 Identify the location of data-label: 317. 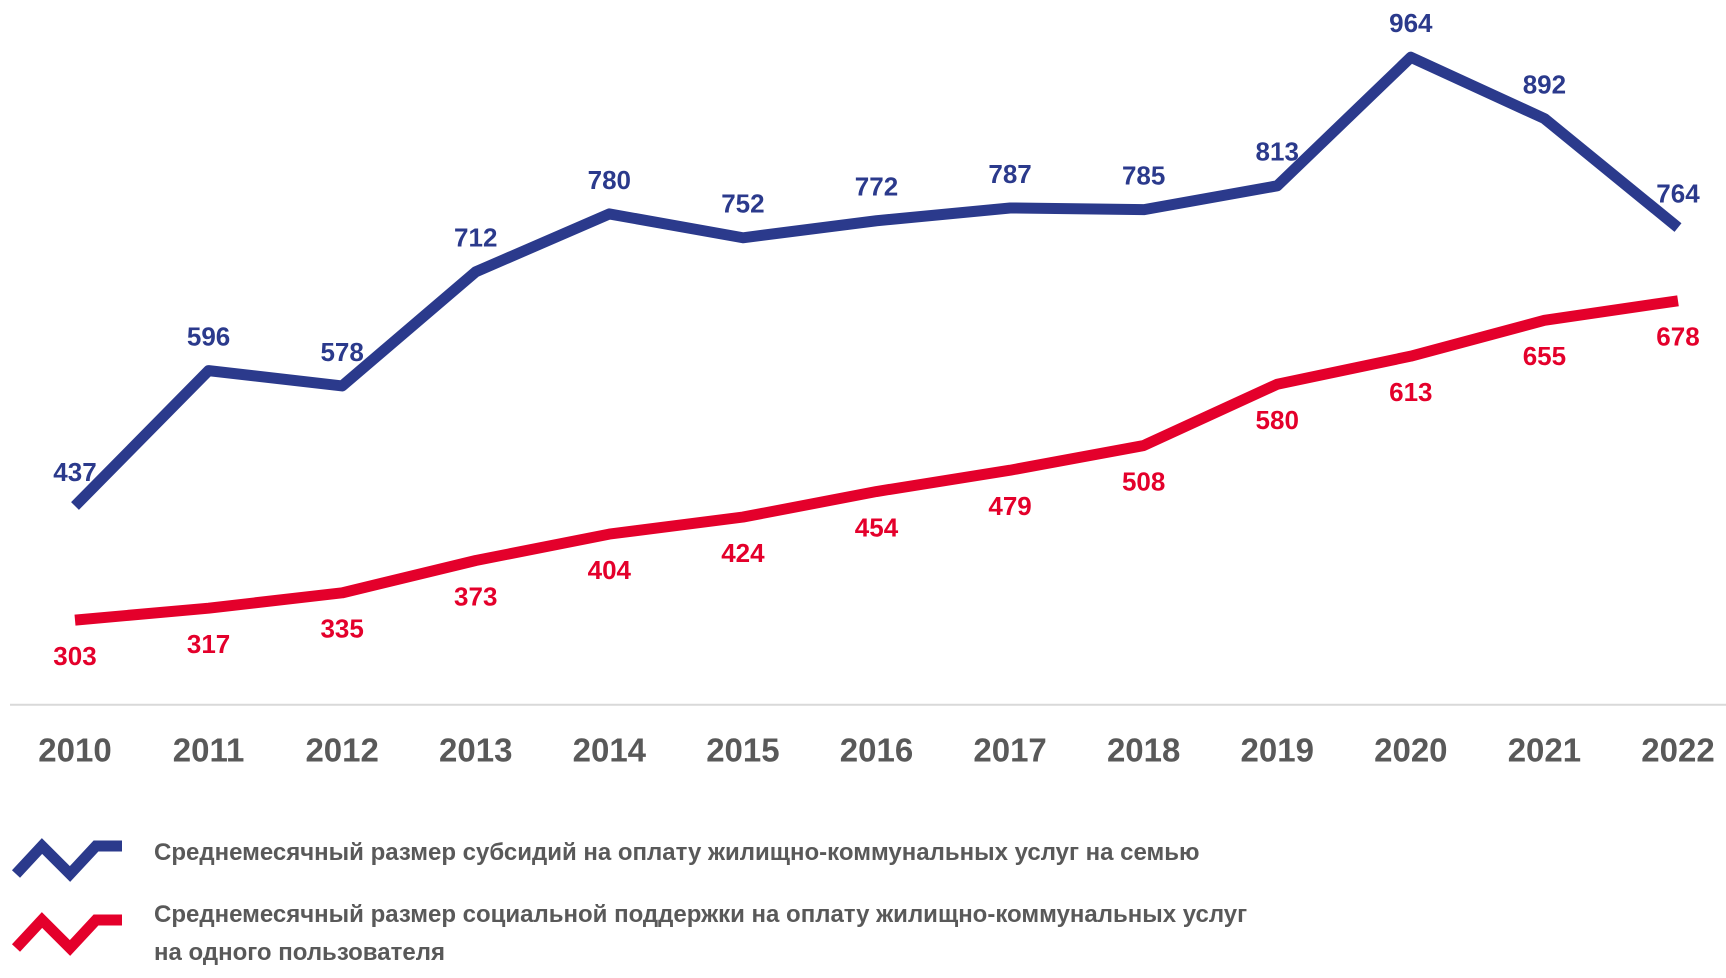
(208, 644).